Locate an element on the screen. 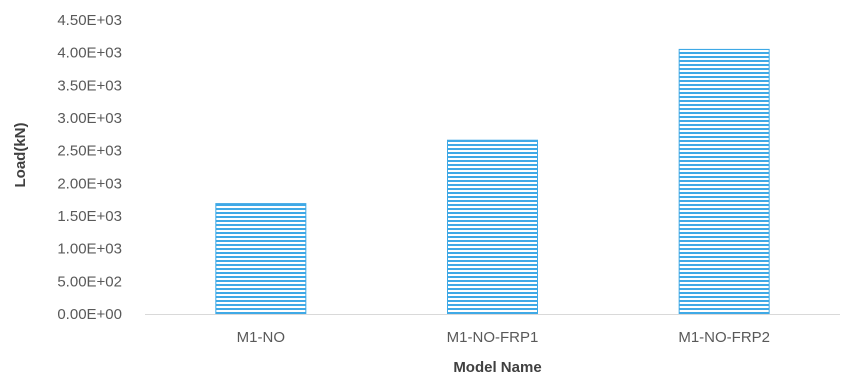 This screenshot has height=379, width=841. x-axis-title: Model Name is located at coordinates (497, 367).